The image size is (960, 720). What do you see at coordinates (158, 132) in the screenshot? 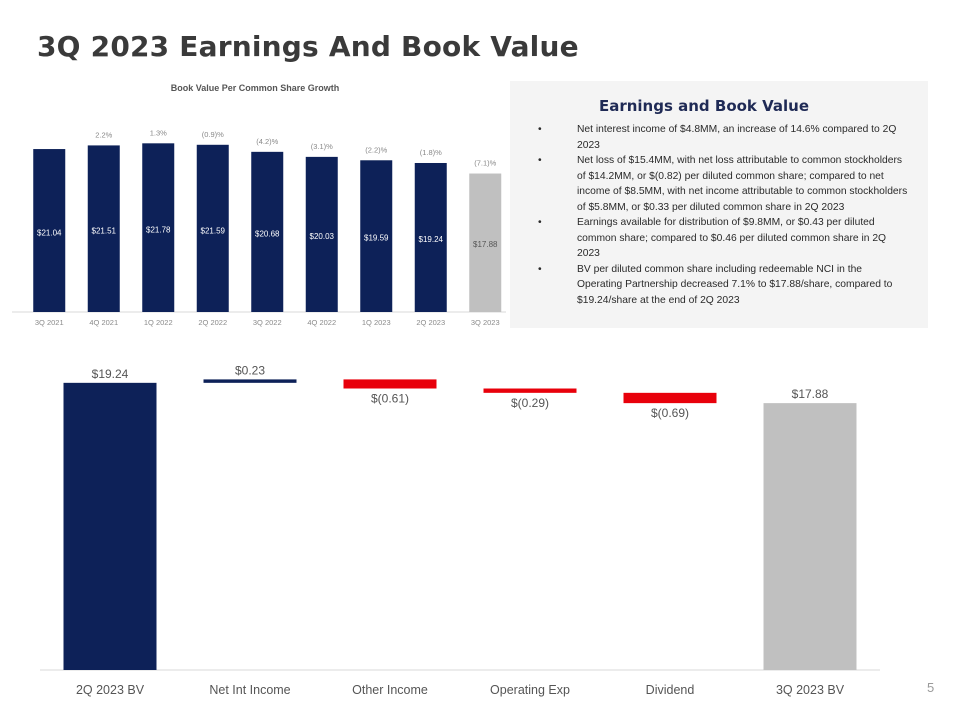
I see `growth-label: 1.3%` at bounding box center [158, 132].